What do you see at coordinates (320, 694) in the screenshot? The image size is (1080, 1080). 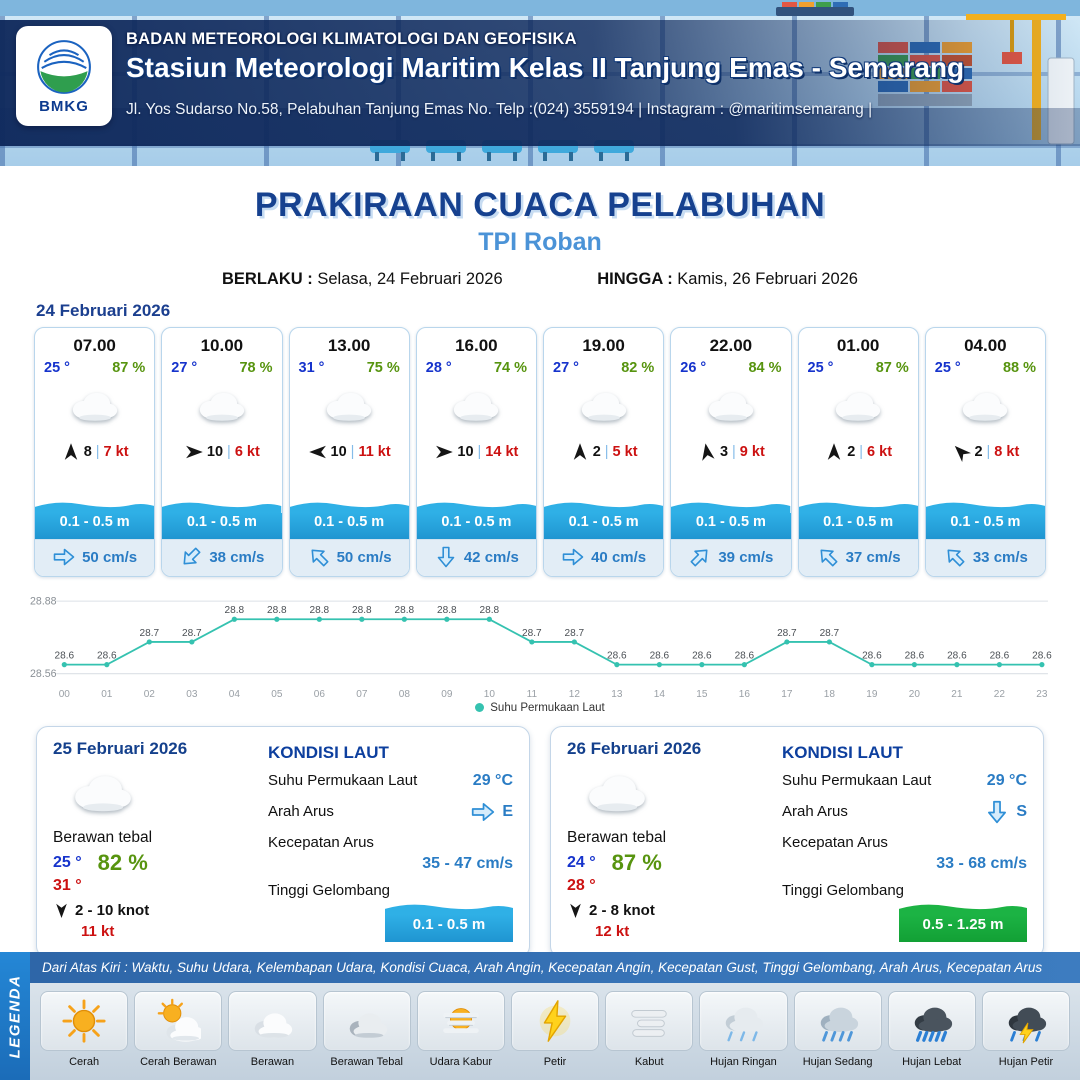 I see `svg-text: 06` at bounding box center [320, 694].